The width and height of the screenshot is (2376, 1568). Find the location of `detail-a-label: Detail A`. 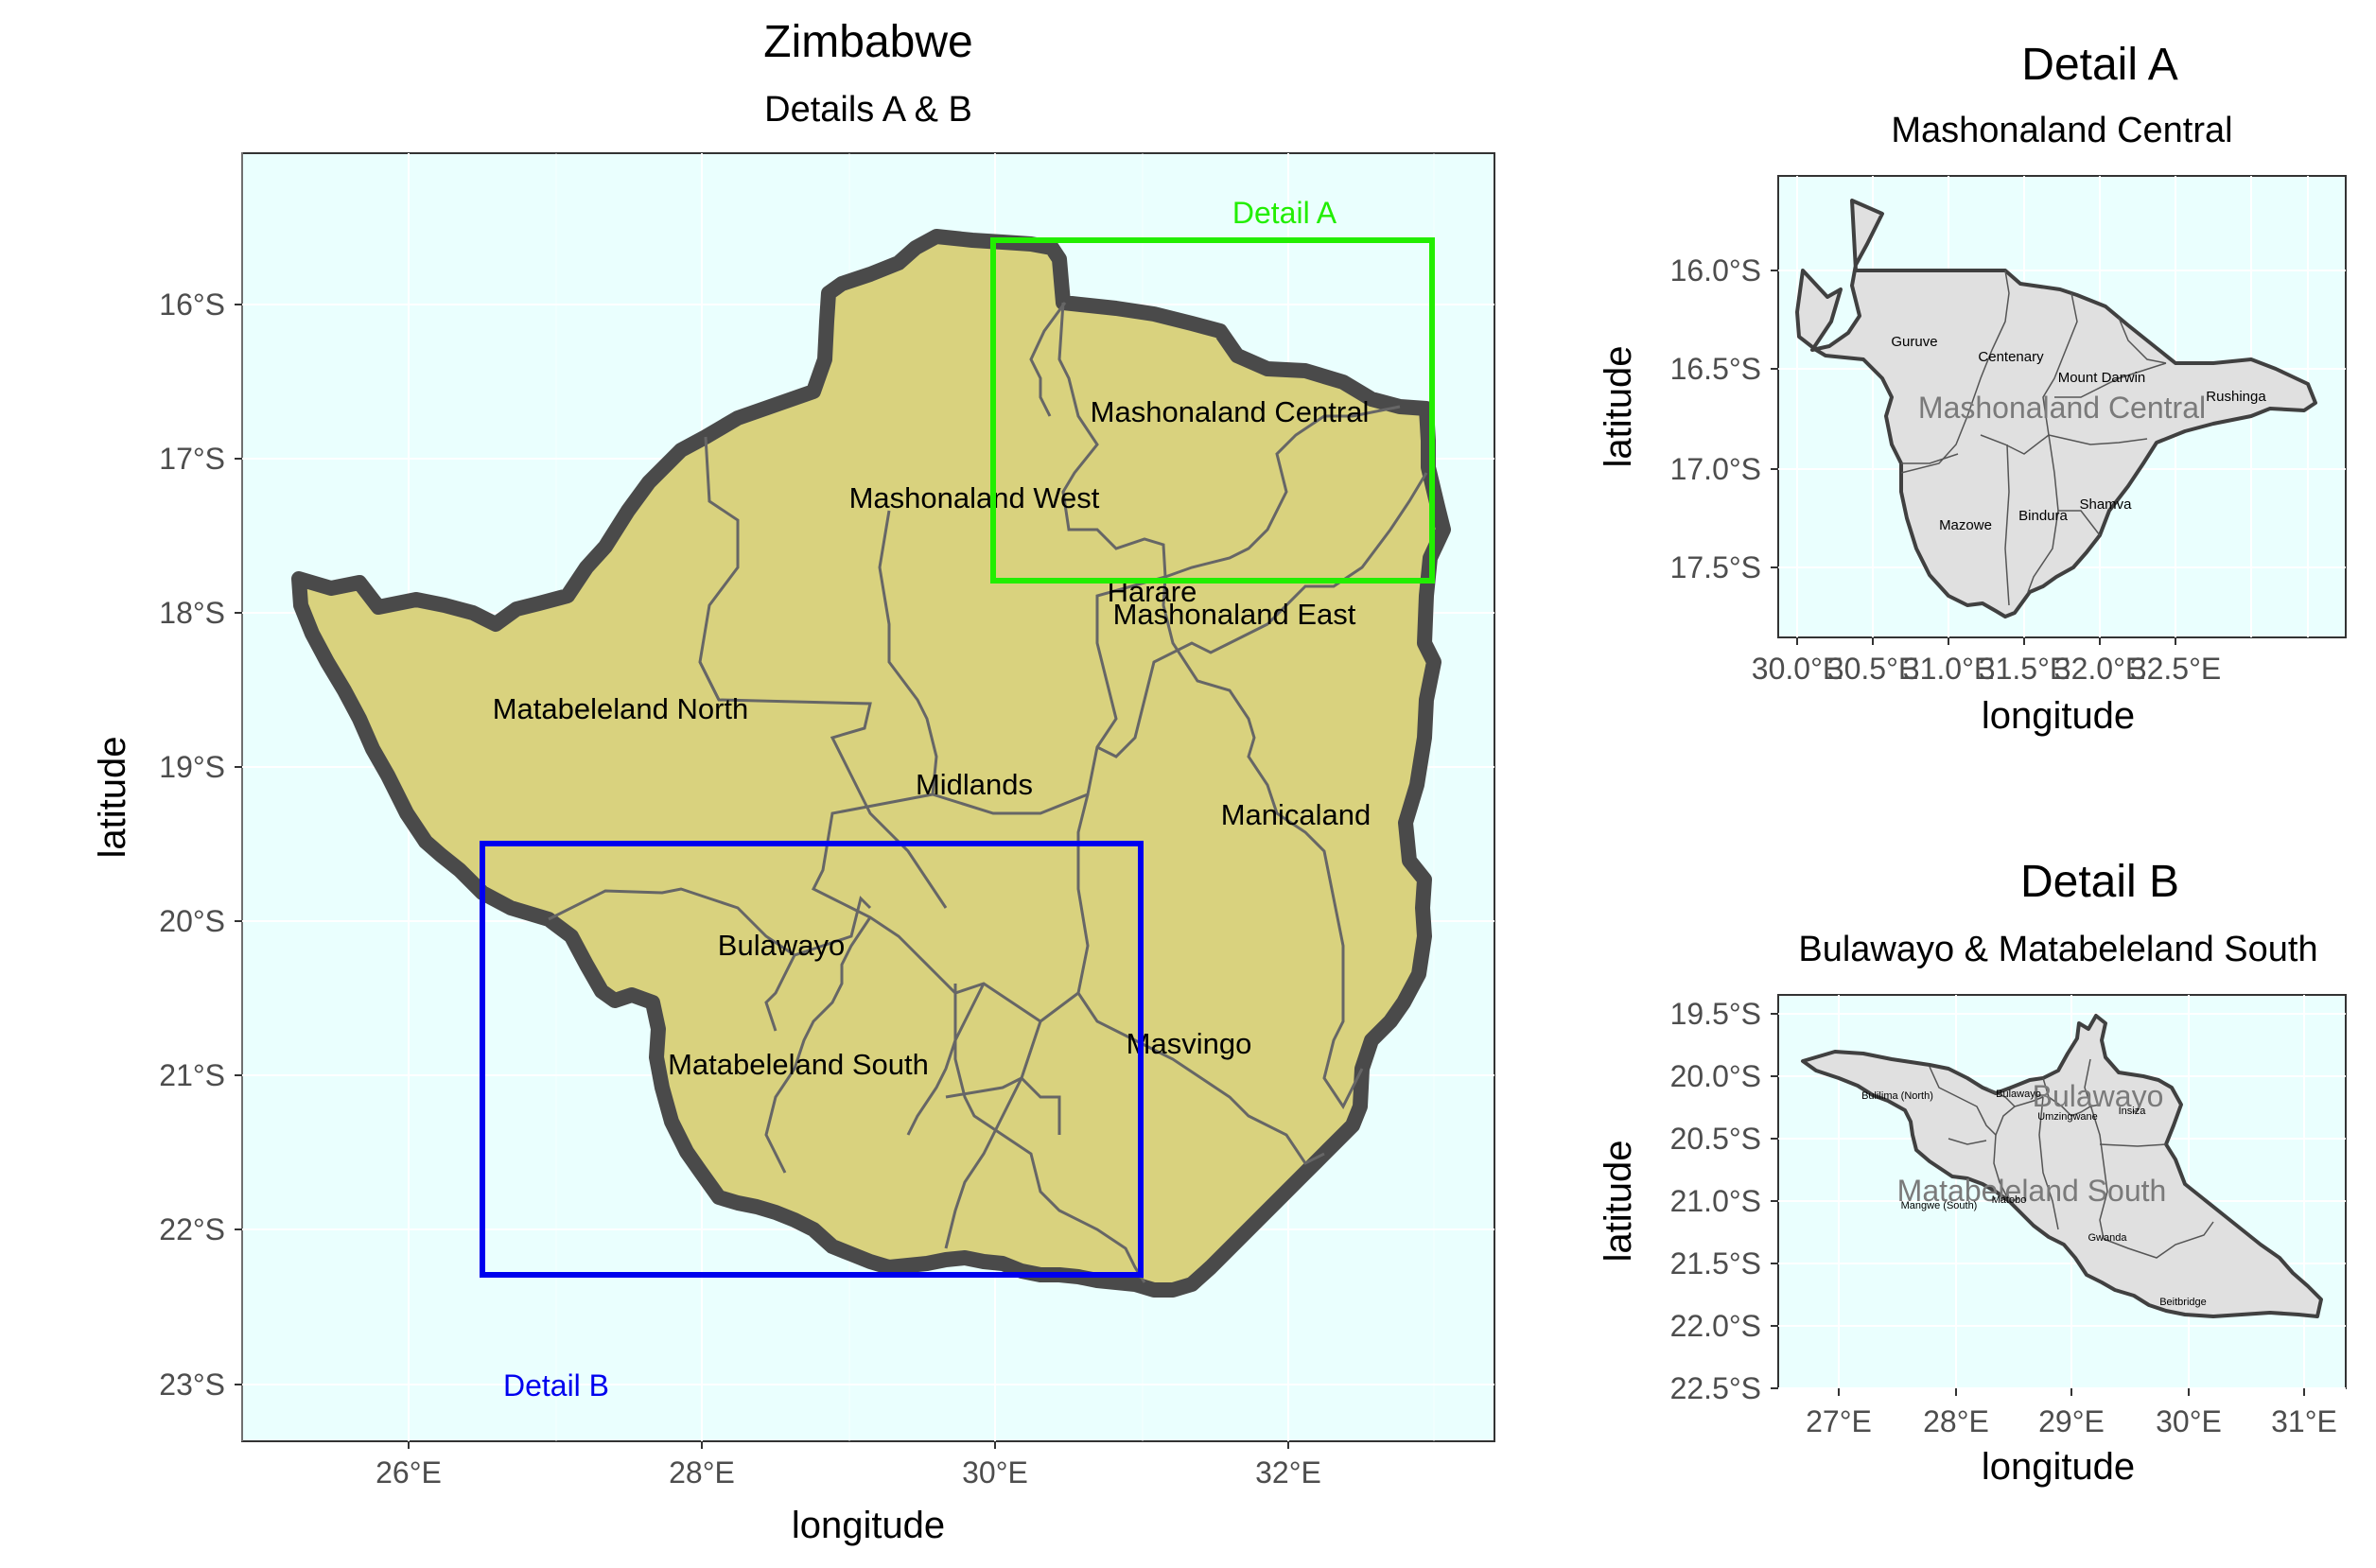

detail-a-label: Detail A is located at coordinates (1284, 213).